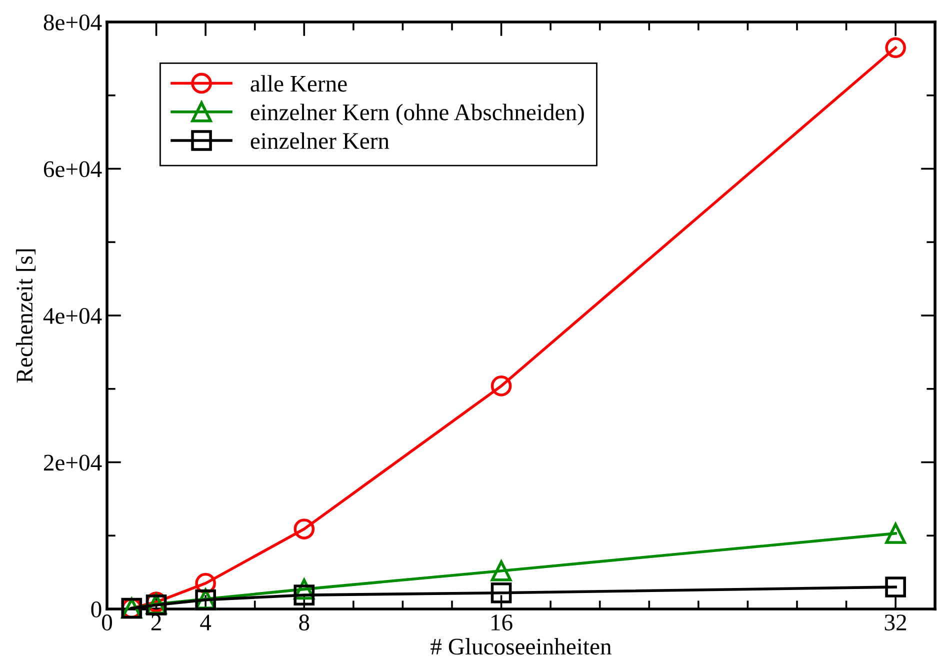  I want to click on x-tick-label: 2, so click(156, 622).